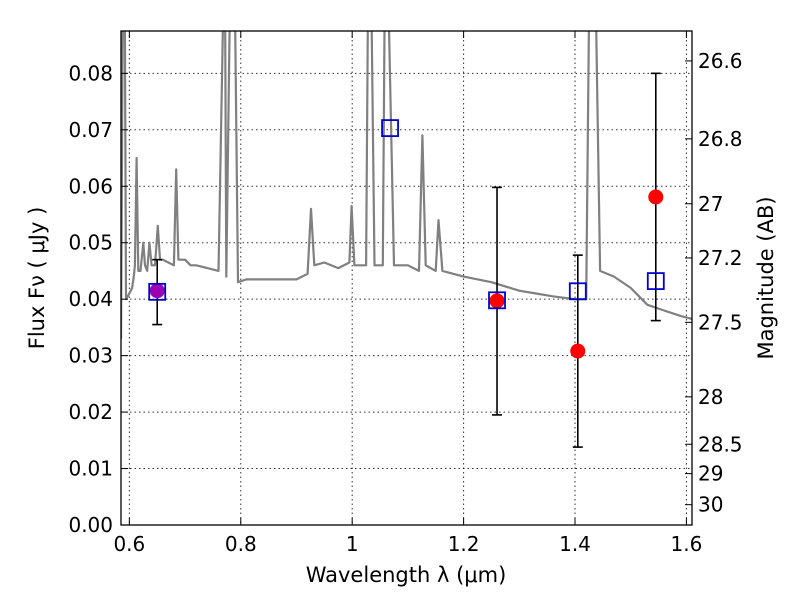 The width and height of the screenshot is (800, 604). I want to click on y-tick-label: 0.00, so click(90, 525).